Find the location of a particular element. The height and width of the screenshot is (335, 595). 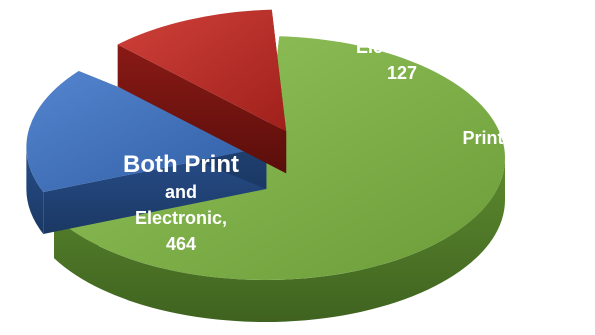

pie-slice-print-top is located at coordinates (202, 70).